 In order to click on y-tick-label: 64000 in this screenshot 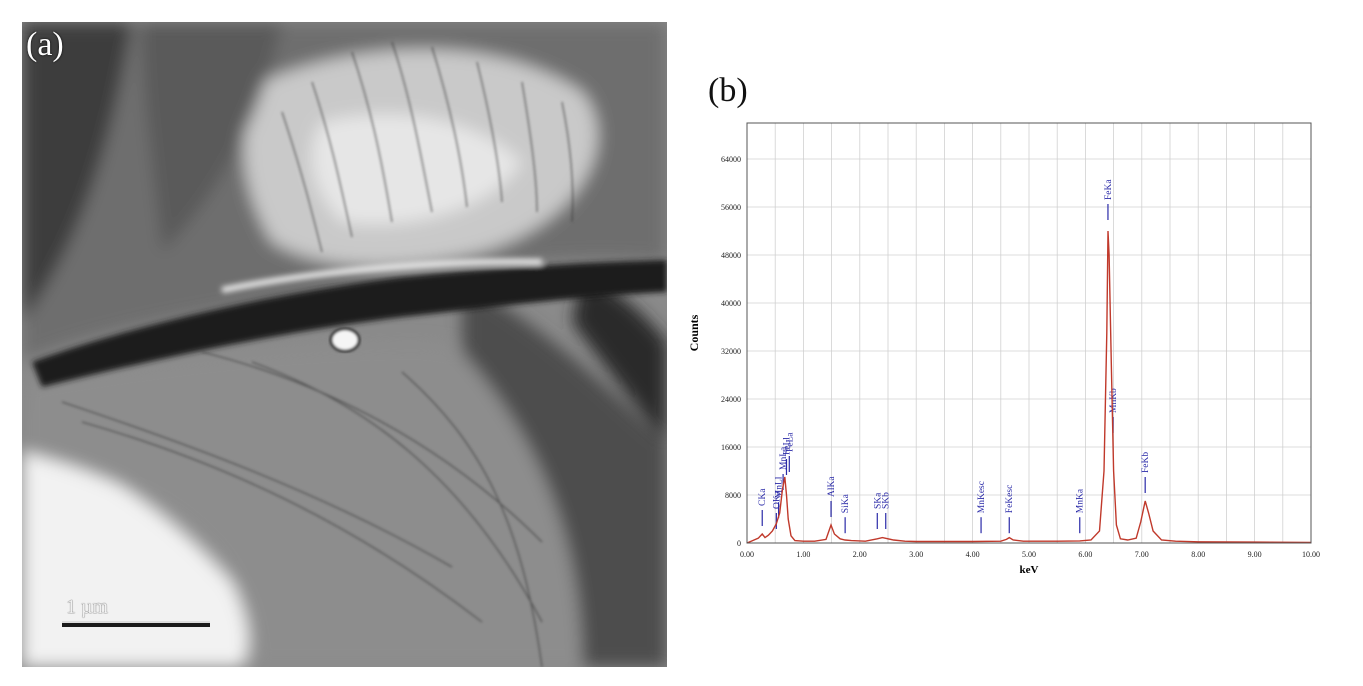, I will do `click(731, 159)`.